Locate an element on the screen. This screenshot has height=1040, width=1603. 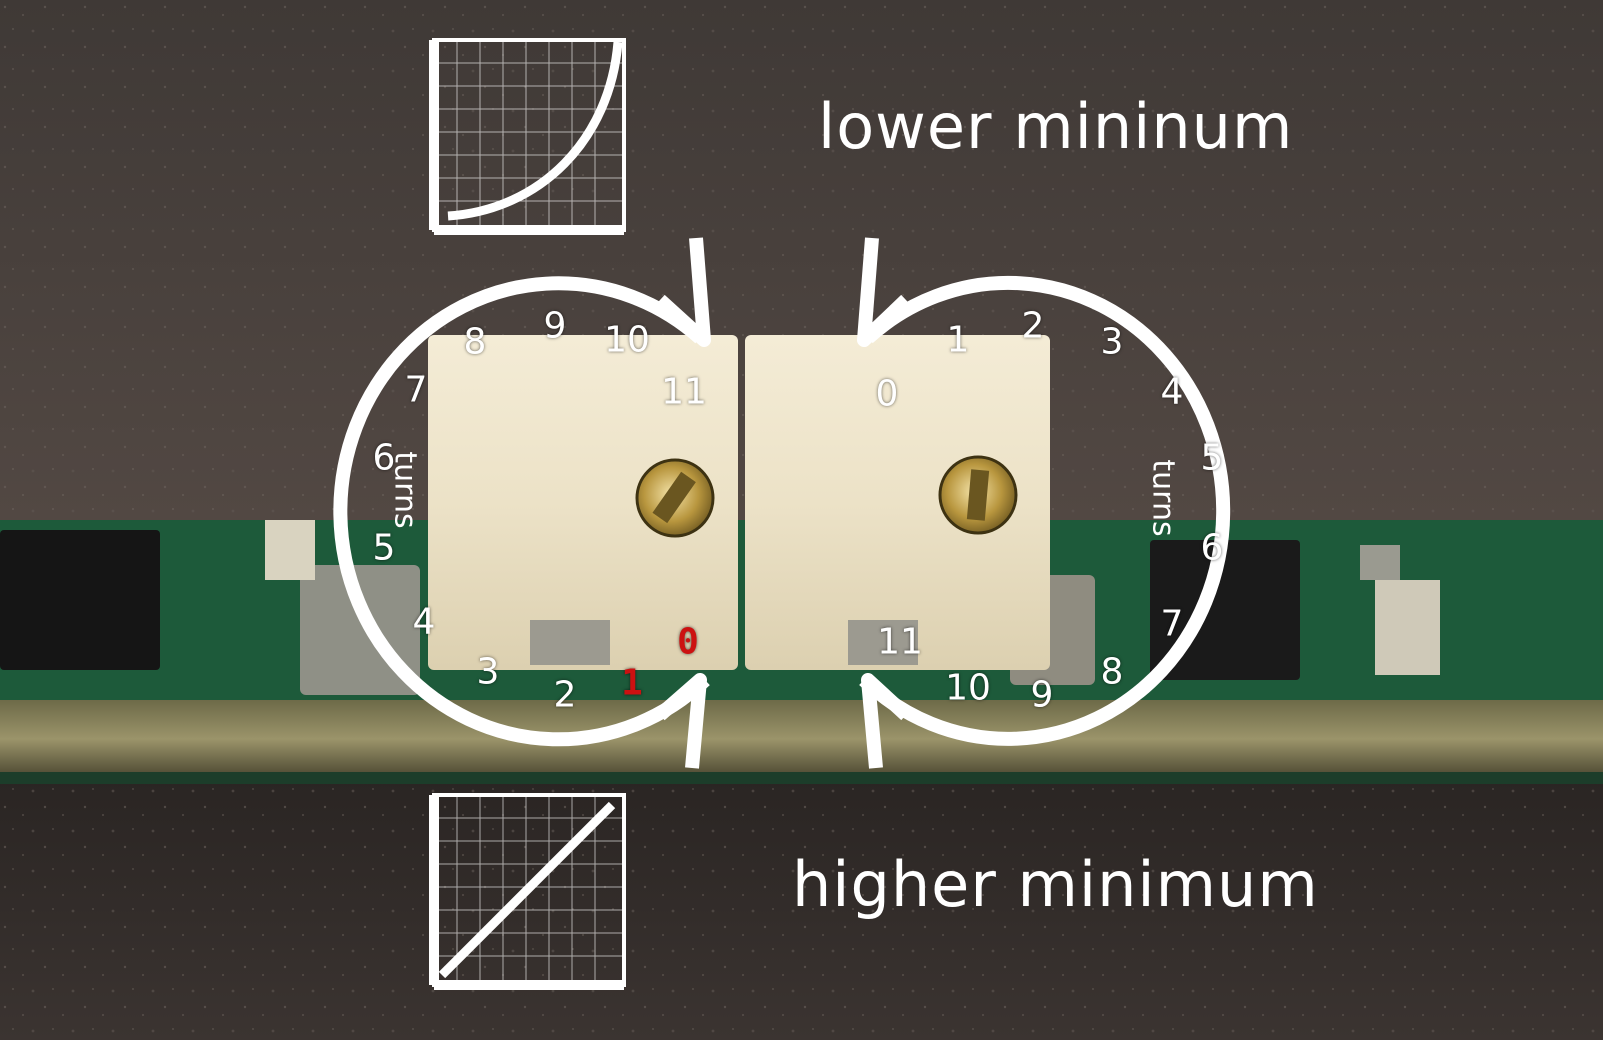
caption-higher-minimum: higher minimum is located at coordinates (1055, 884).